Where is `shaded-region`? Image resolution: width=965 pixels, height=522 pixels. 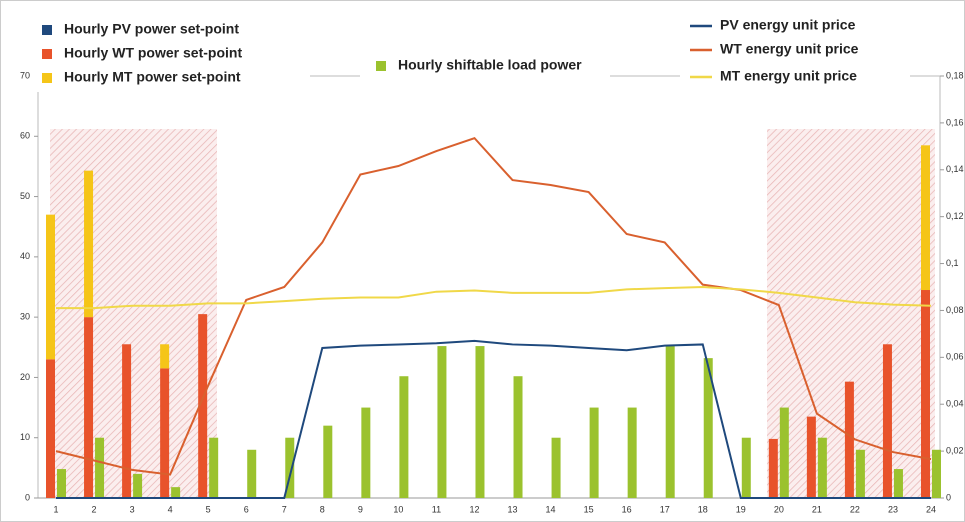 shaded-region is located at coordinates (133, 313).